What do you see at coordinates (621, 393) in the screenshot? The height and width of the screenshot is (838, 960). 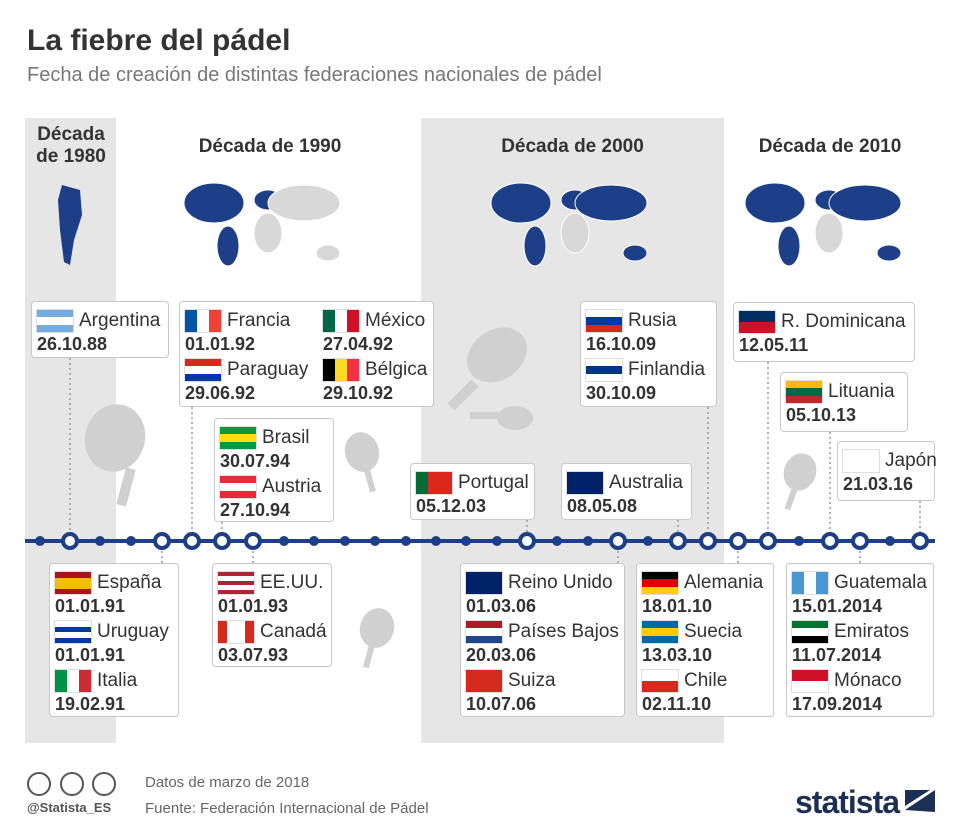 I see `founding-date: 30.10.09` at bounding box center [621, 393].